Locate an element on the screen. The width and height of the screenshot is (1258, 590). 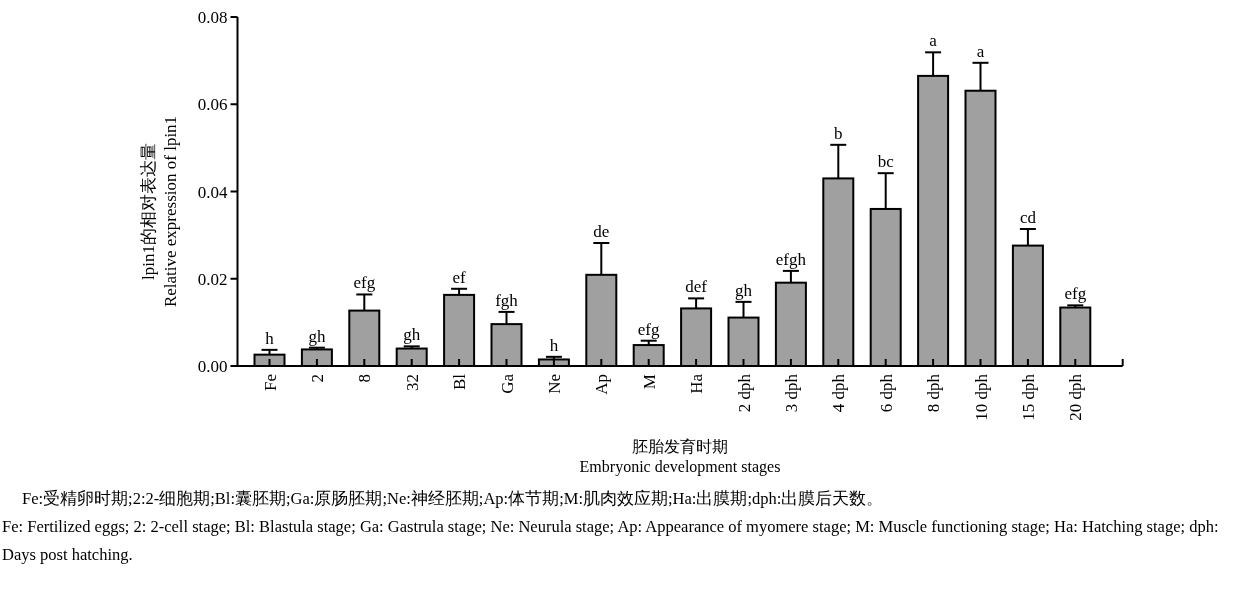
annotation: cd is located at coordinates (1028, 218).